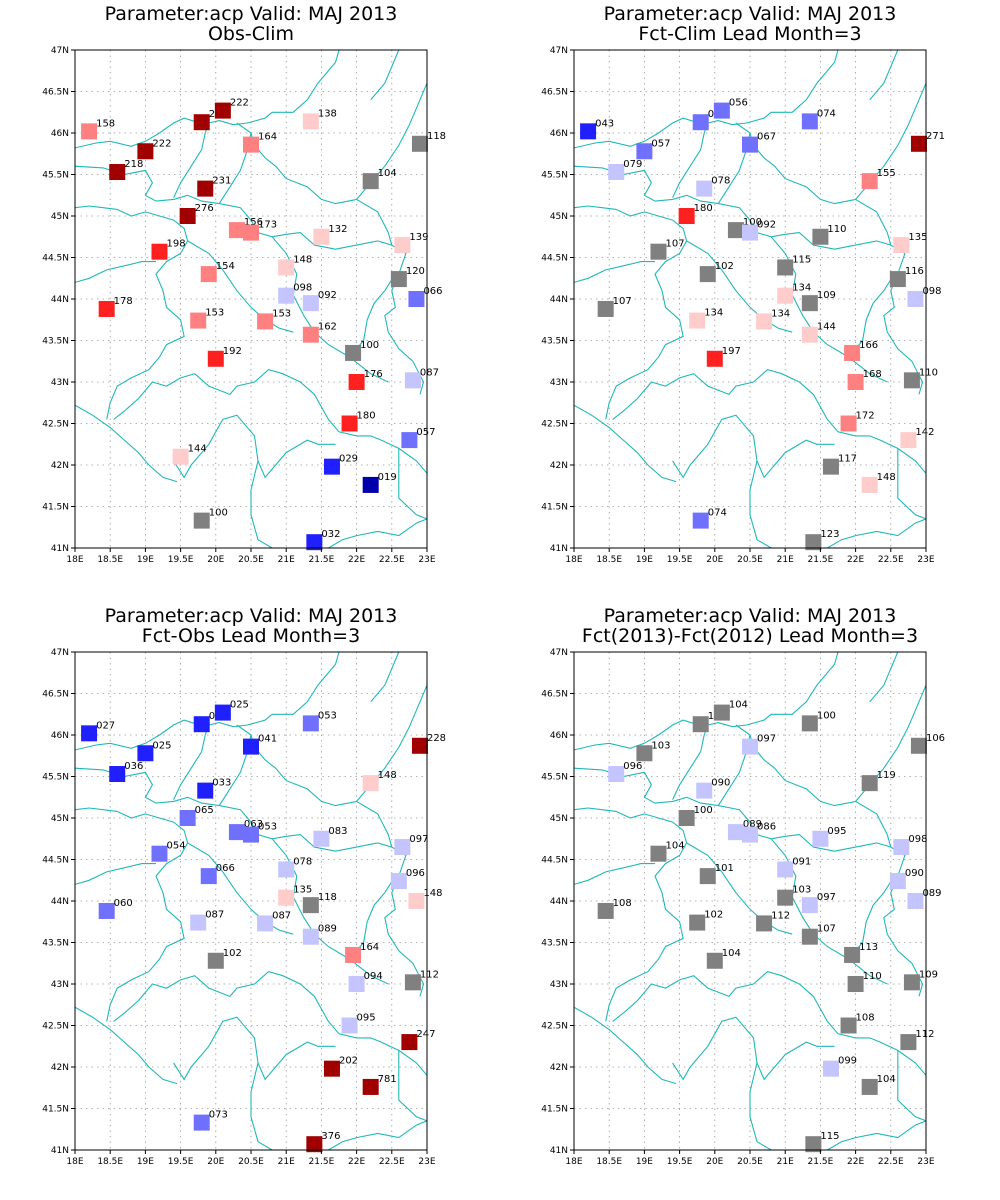 Image resolution: width=1000 pixels, height=1200 pixels. I want to click on station-value-label: 154, so click(225, 266).